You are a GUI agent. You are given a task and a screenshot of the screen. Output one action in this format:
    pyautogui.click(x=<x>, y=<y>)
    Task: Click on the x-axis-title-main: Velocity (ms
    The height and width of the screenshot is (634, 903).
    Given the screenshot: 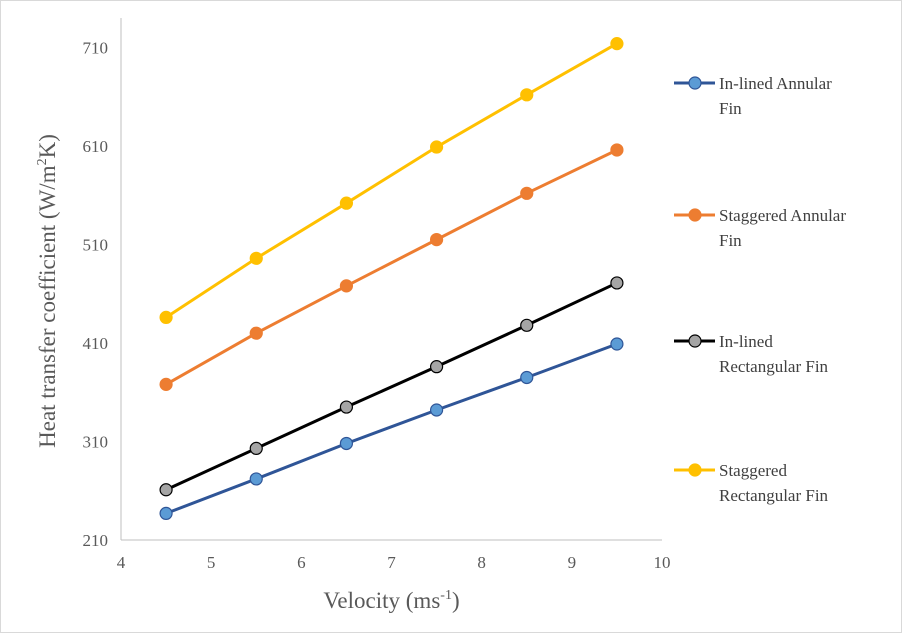 What is the action you would take?
    pyautogui.click(x=381, y=600)
    